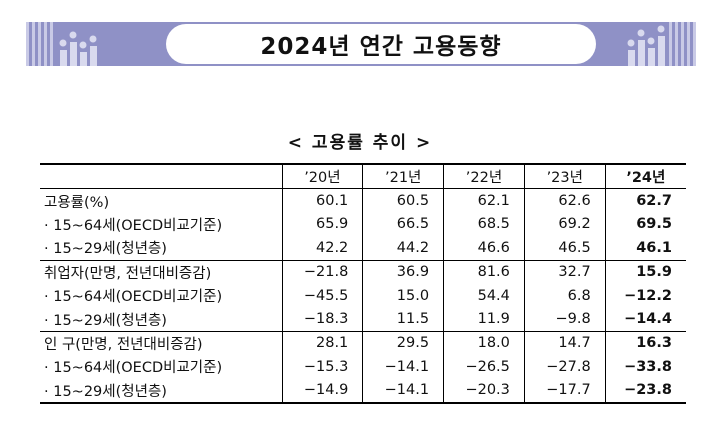  Describe the element at coordinates (322, 272) in the screenshot. I see `value-cell: −21.8` at that location.